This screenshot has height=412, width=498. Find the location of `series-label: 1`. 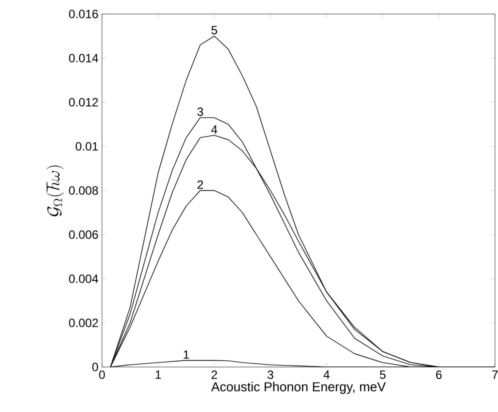

series-label: 1 is located at coordinates (186, 354).